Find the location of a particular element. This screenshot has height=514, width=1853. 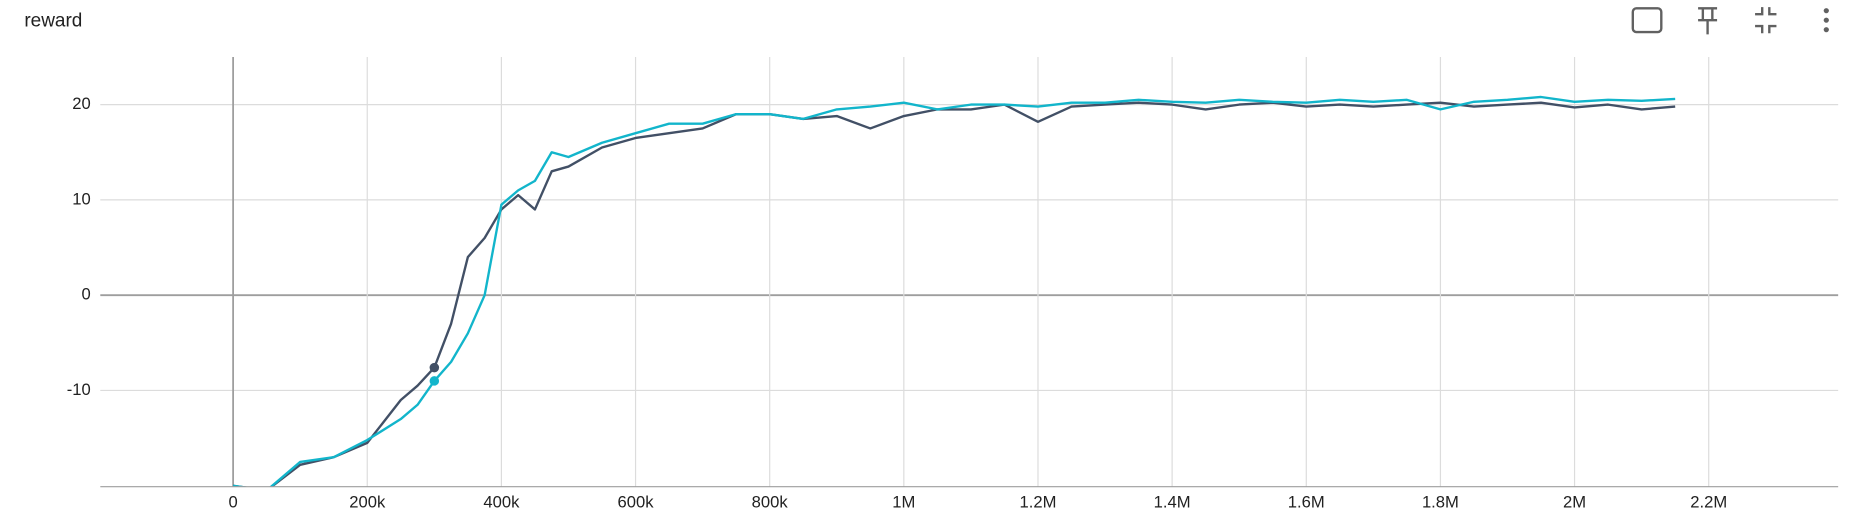

collapse-icon is located at coordinates (1766, 20).